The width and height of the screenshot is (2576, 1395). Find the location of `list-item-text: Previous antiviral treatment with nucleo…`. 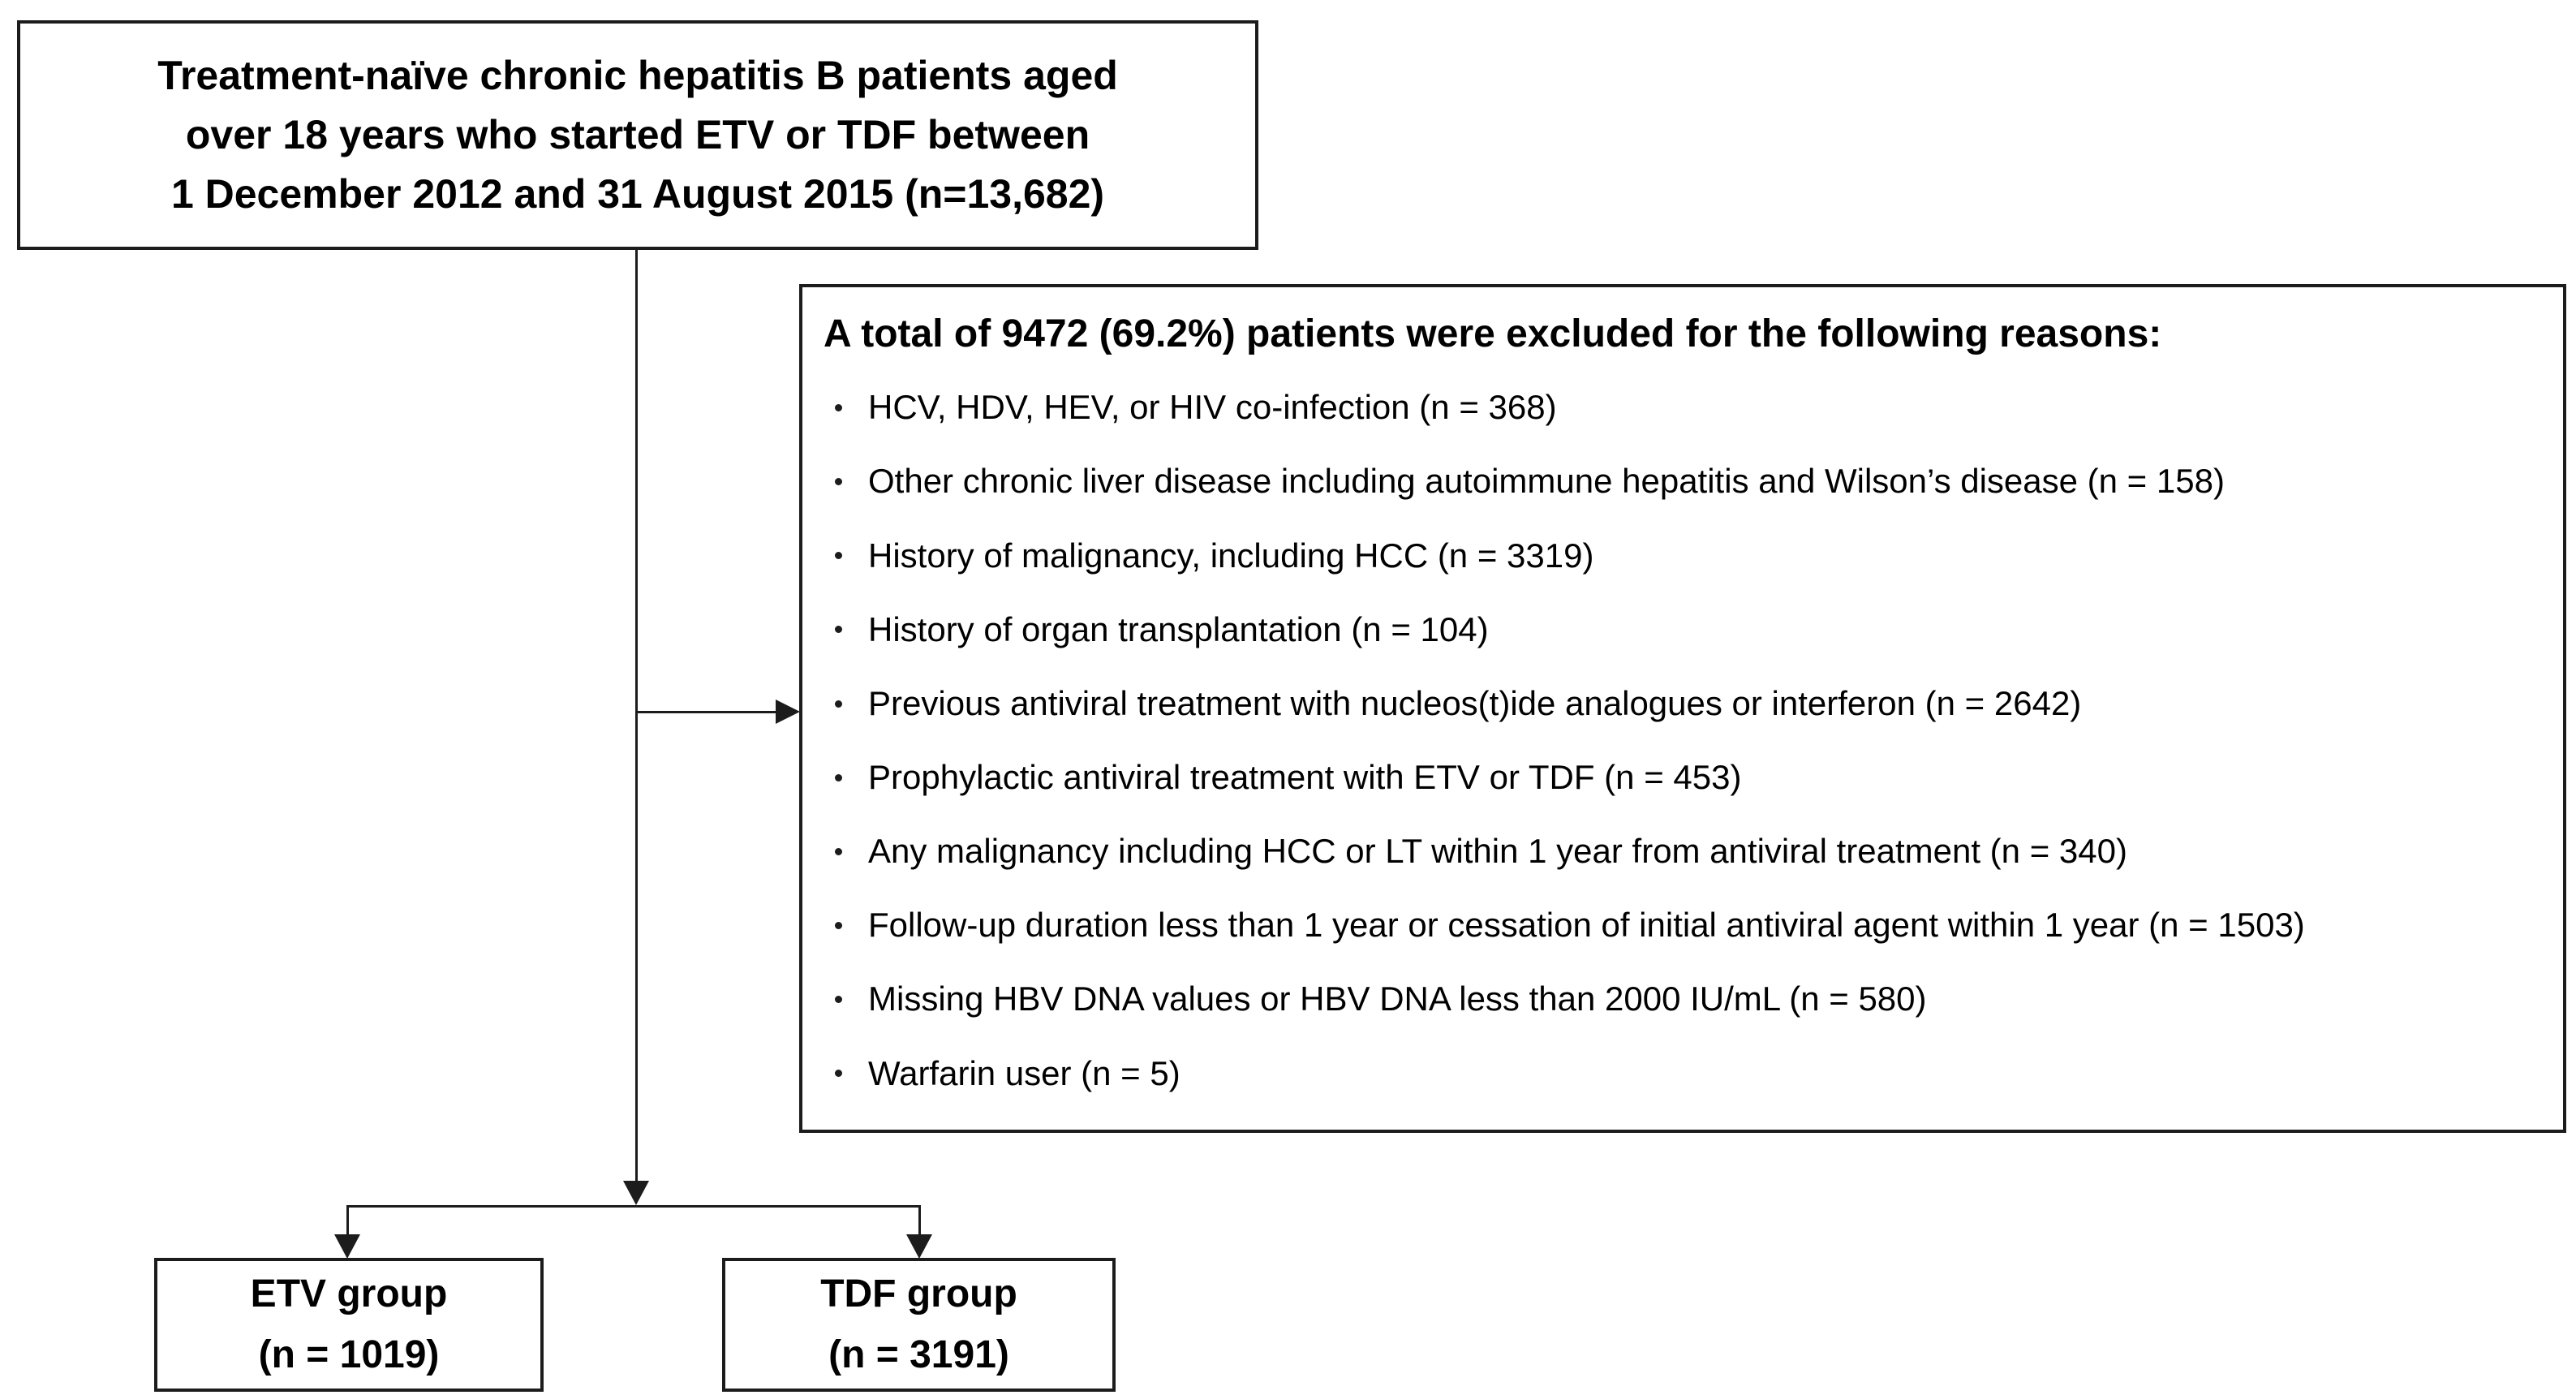

list-item-text: Previous antiviral treatment with nucleo… is located at coordinates (1475, 702).